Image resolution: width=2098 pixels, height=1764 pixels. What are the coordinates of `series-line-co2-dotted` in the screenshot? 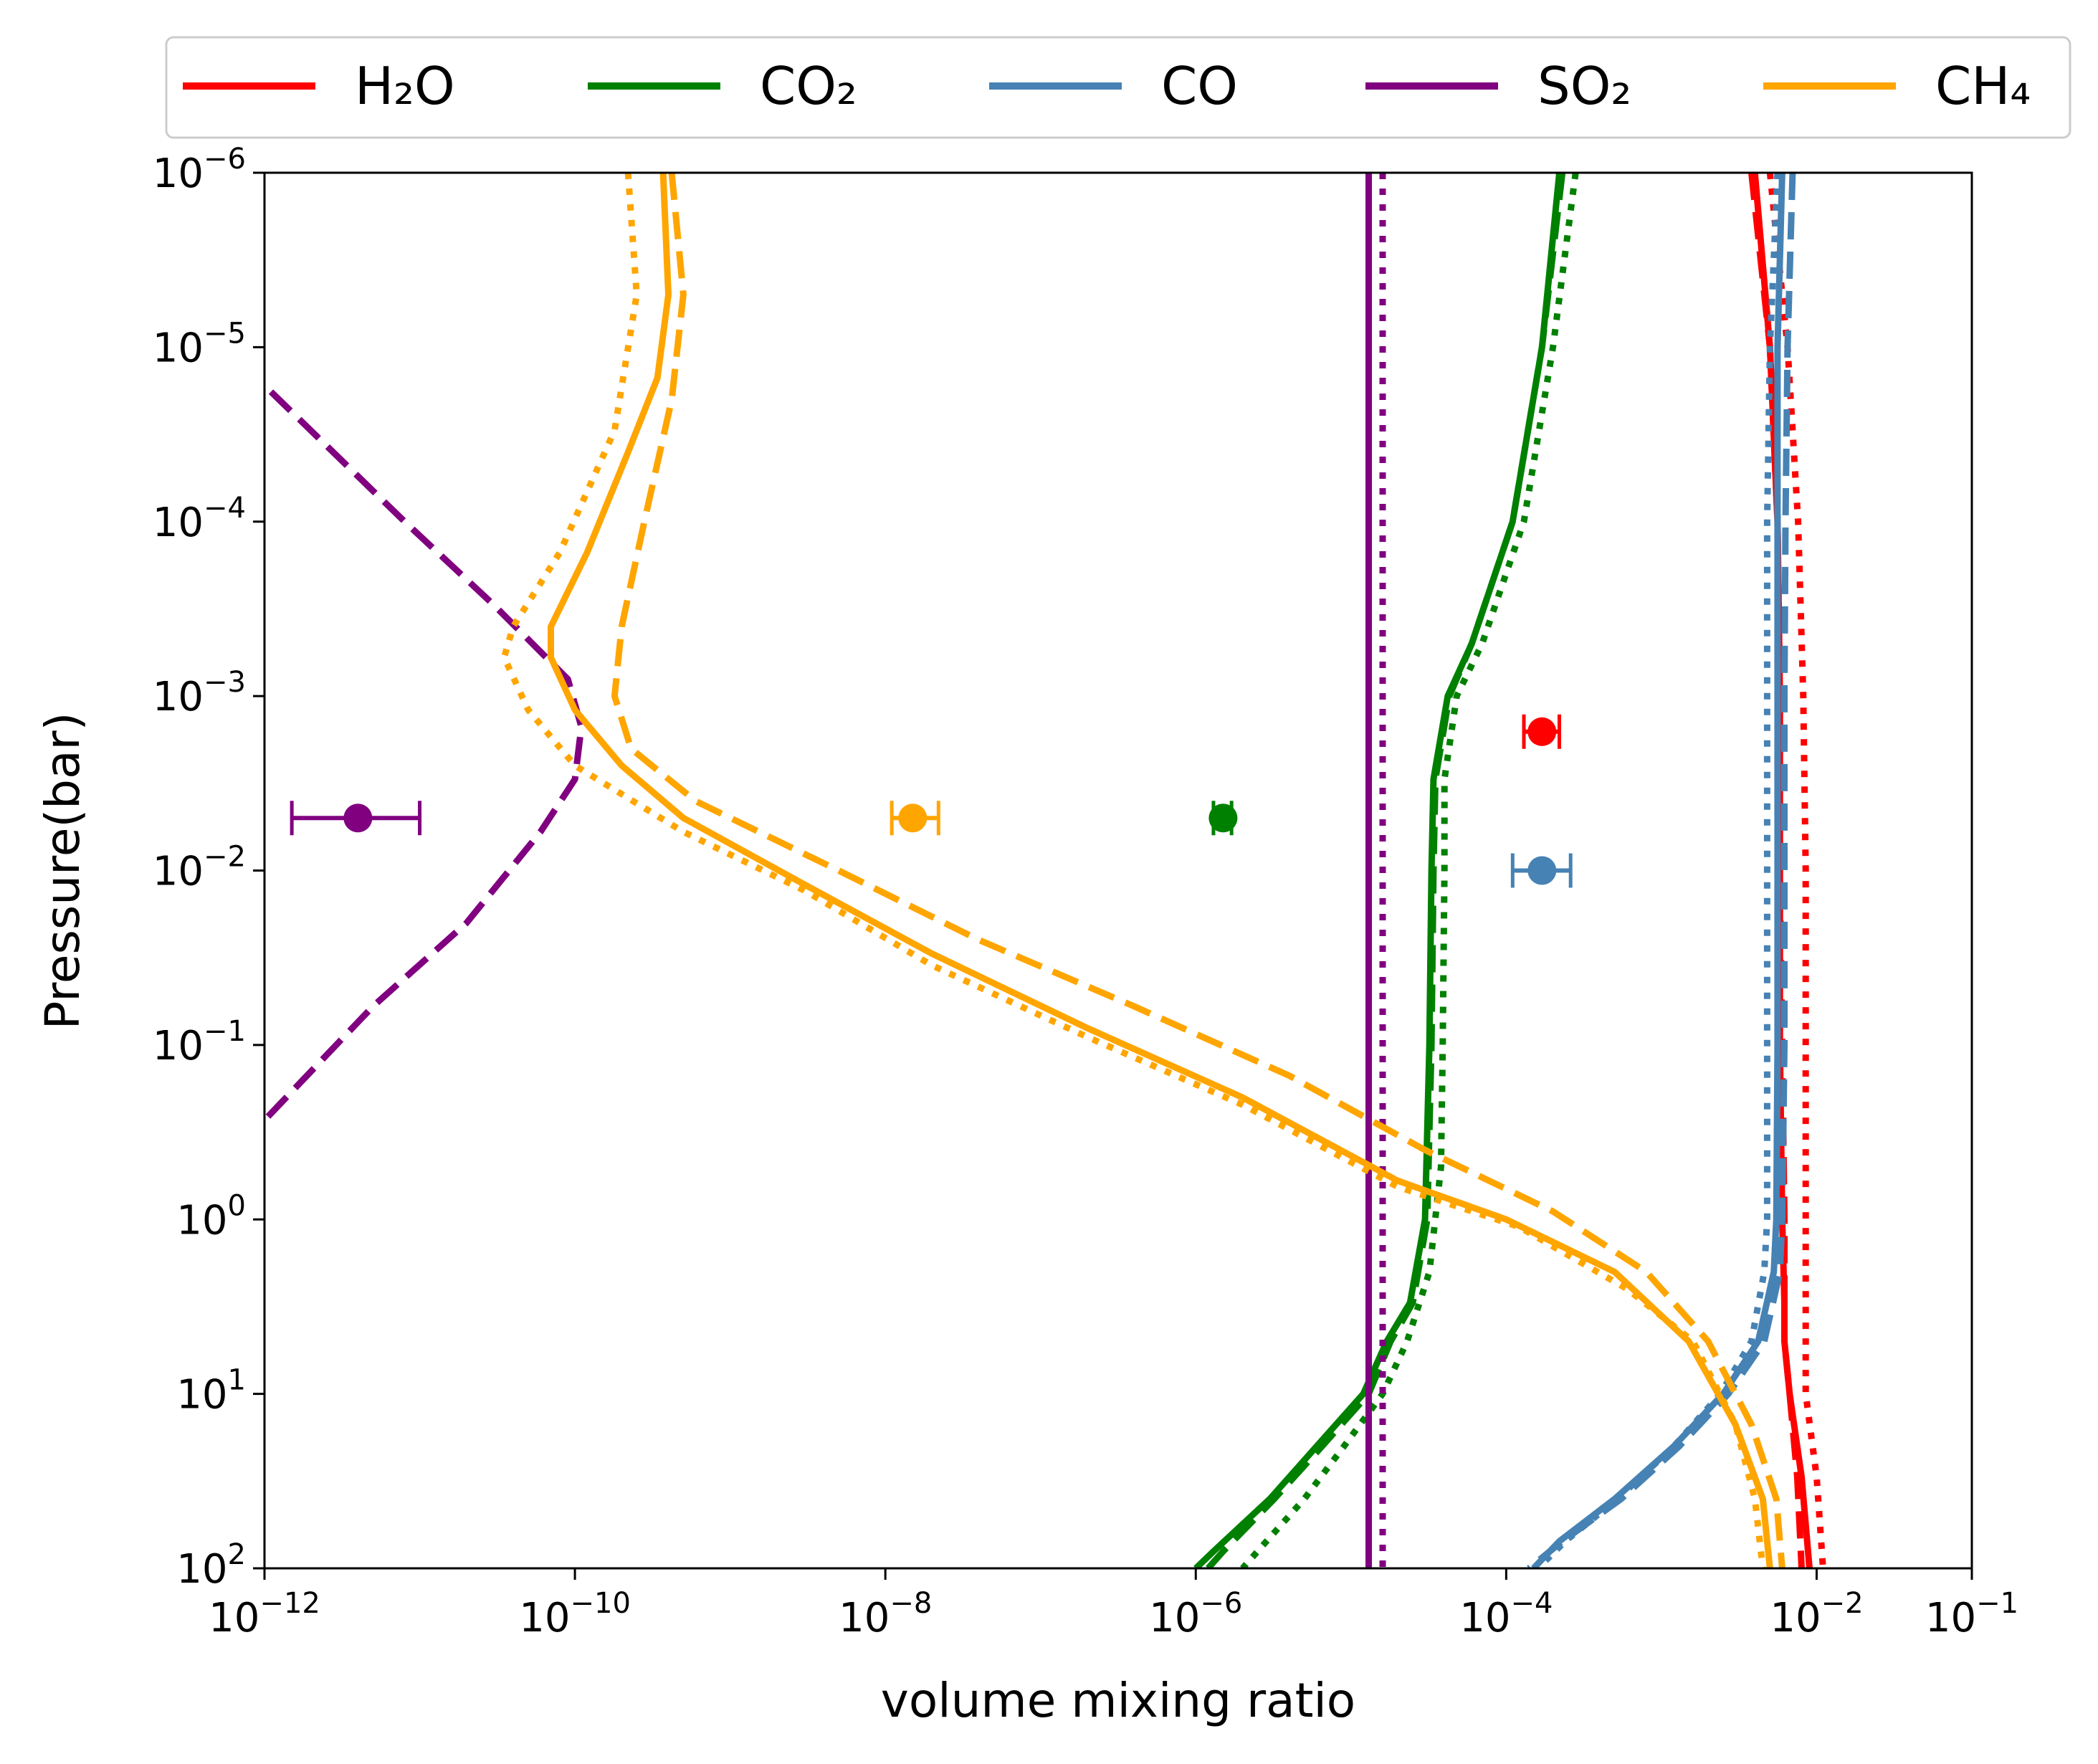 It's located at (1409, 871).